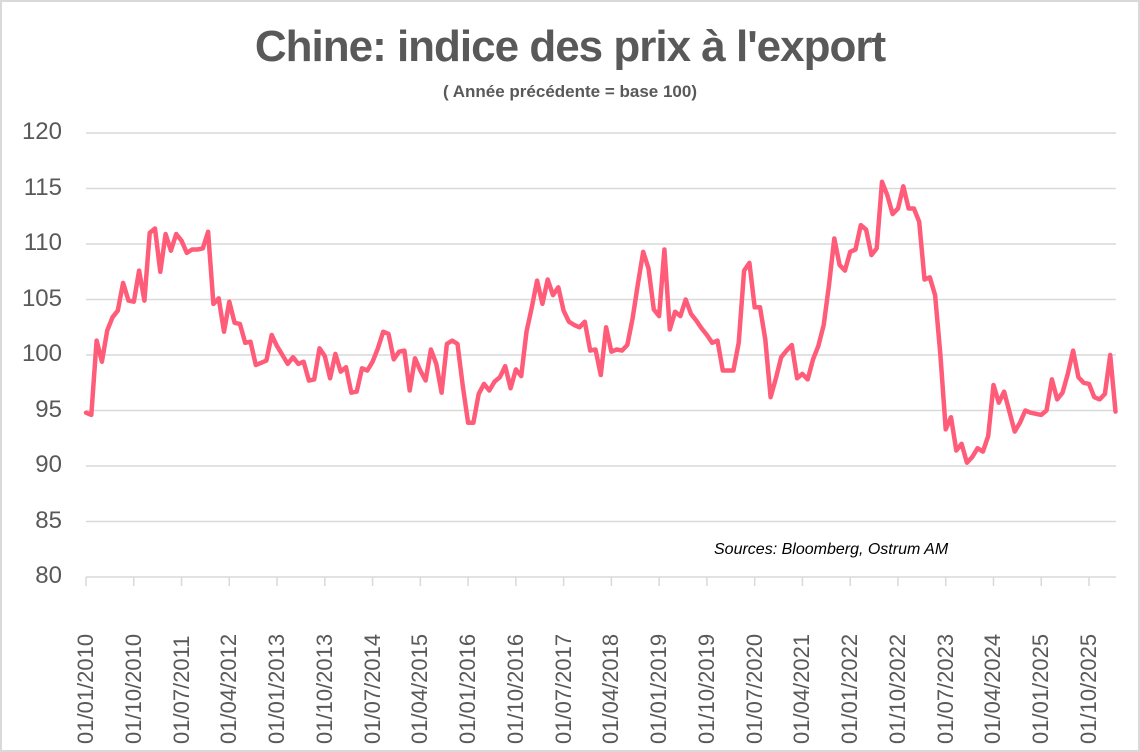  What do you see at coordinates (570, 46) in the screenshot?
I see `chart-title: Chine: indice des prix à l'export` at bounding box center [570, 46].